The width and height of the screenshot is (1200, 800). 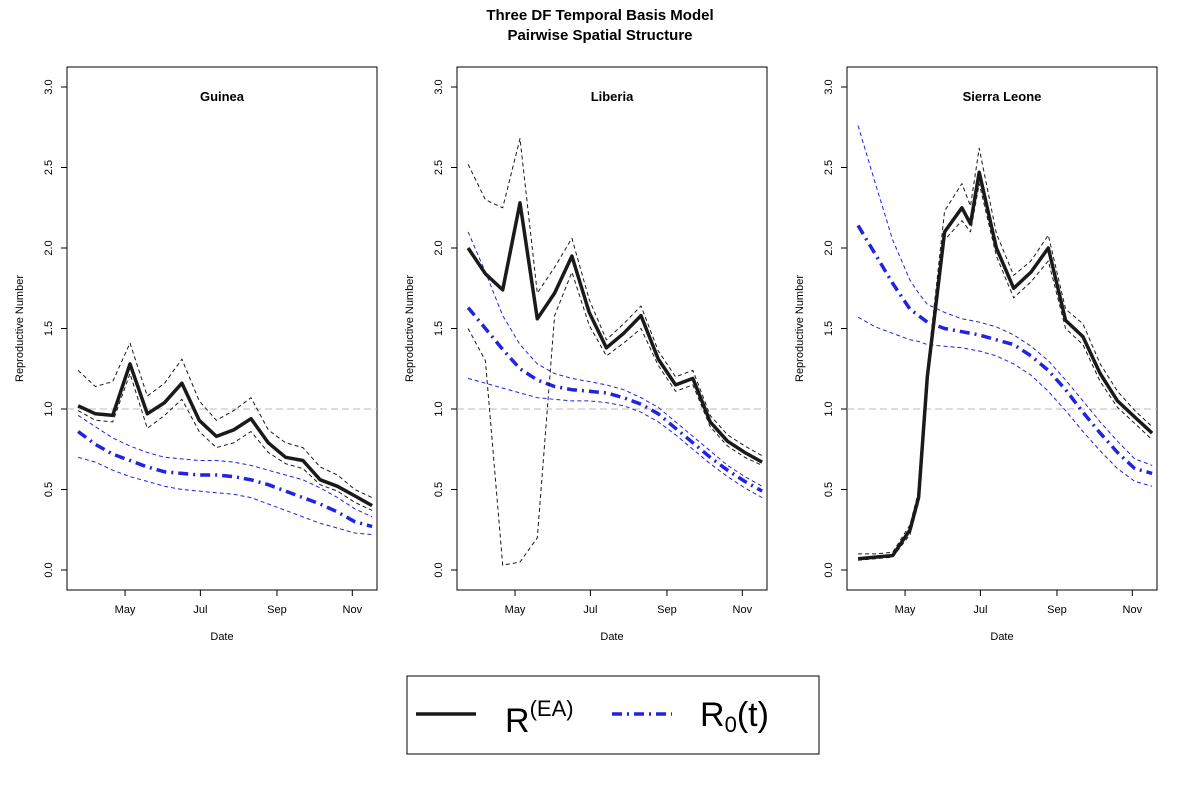 I want to click on legend-label-rea: R(EA), so click(x=539, y=718).